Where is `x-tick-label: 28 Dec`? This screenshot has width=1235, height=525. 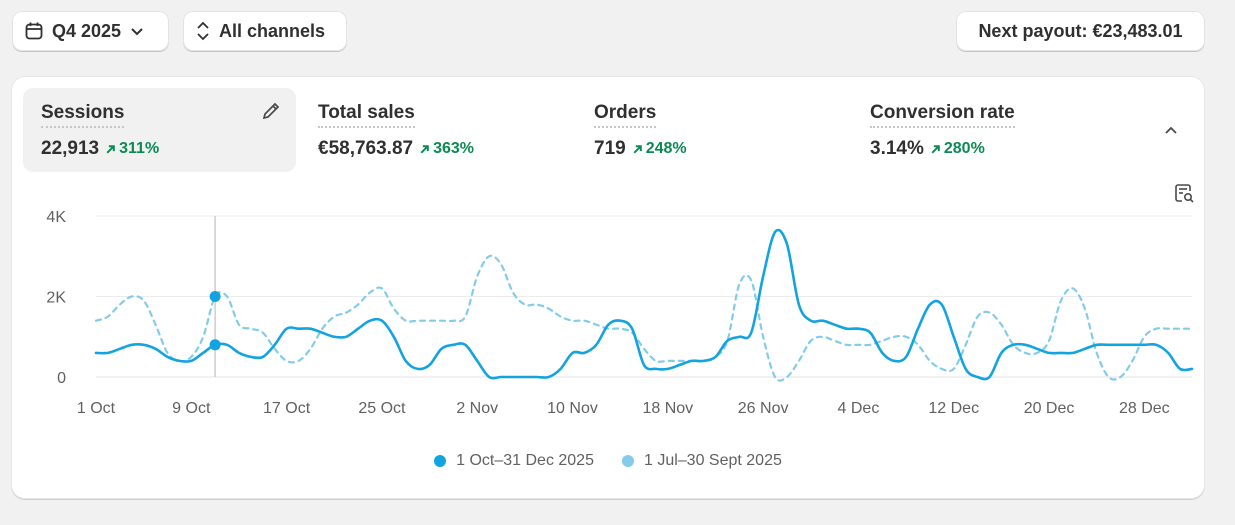 x-tick-label: 28 Dec is located at coordinates (1144, 408).